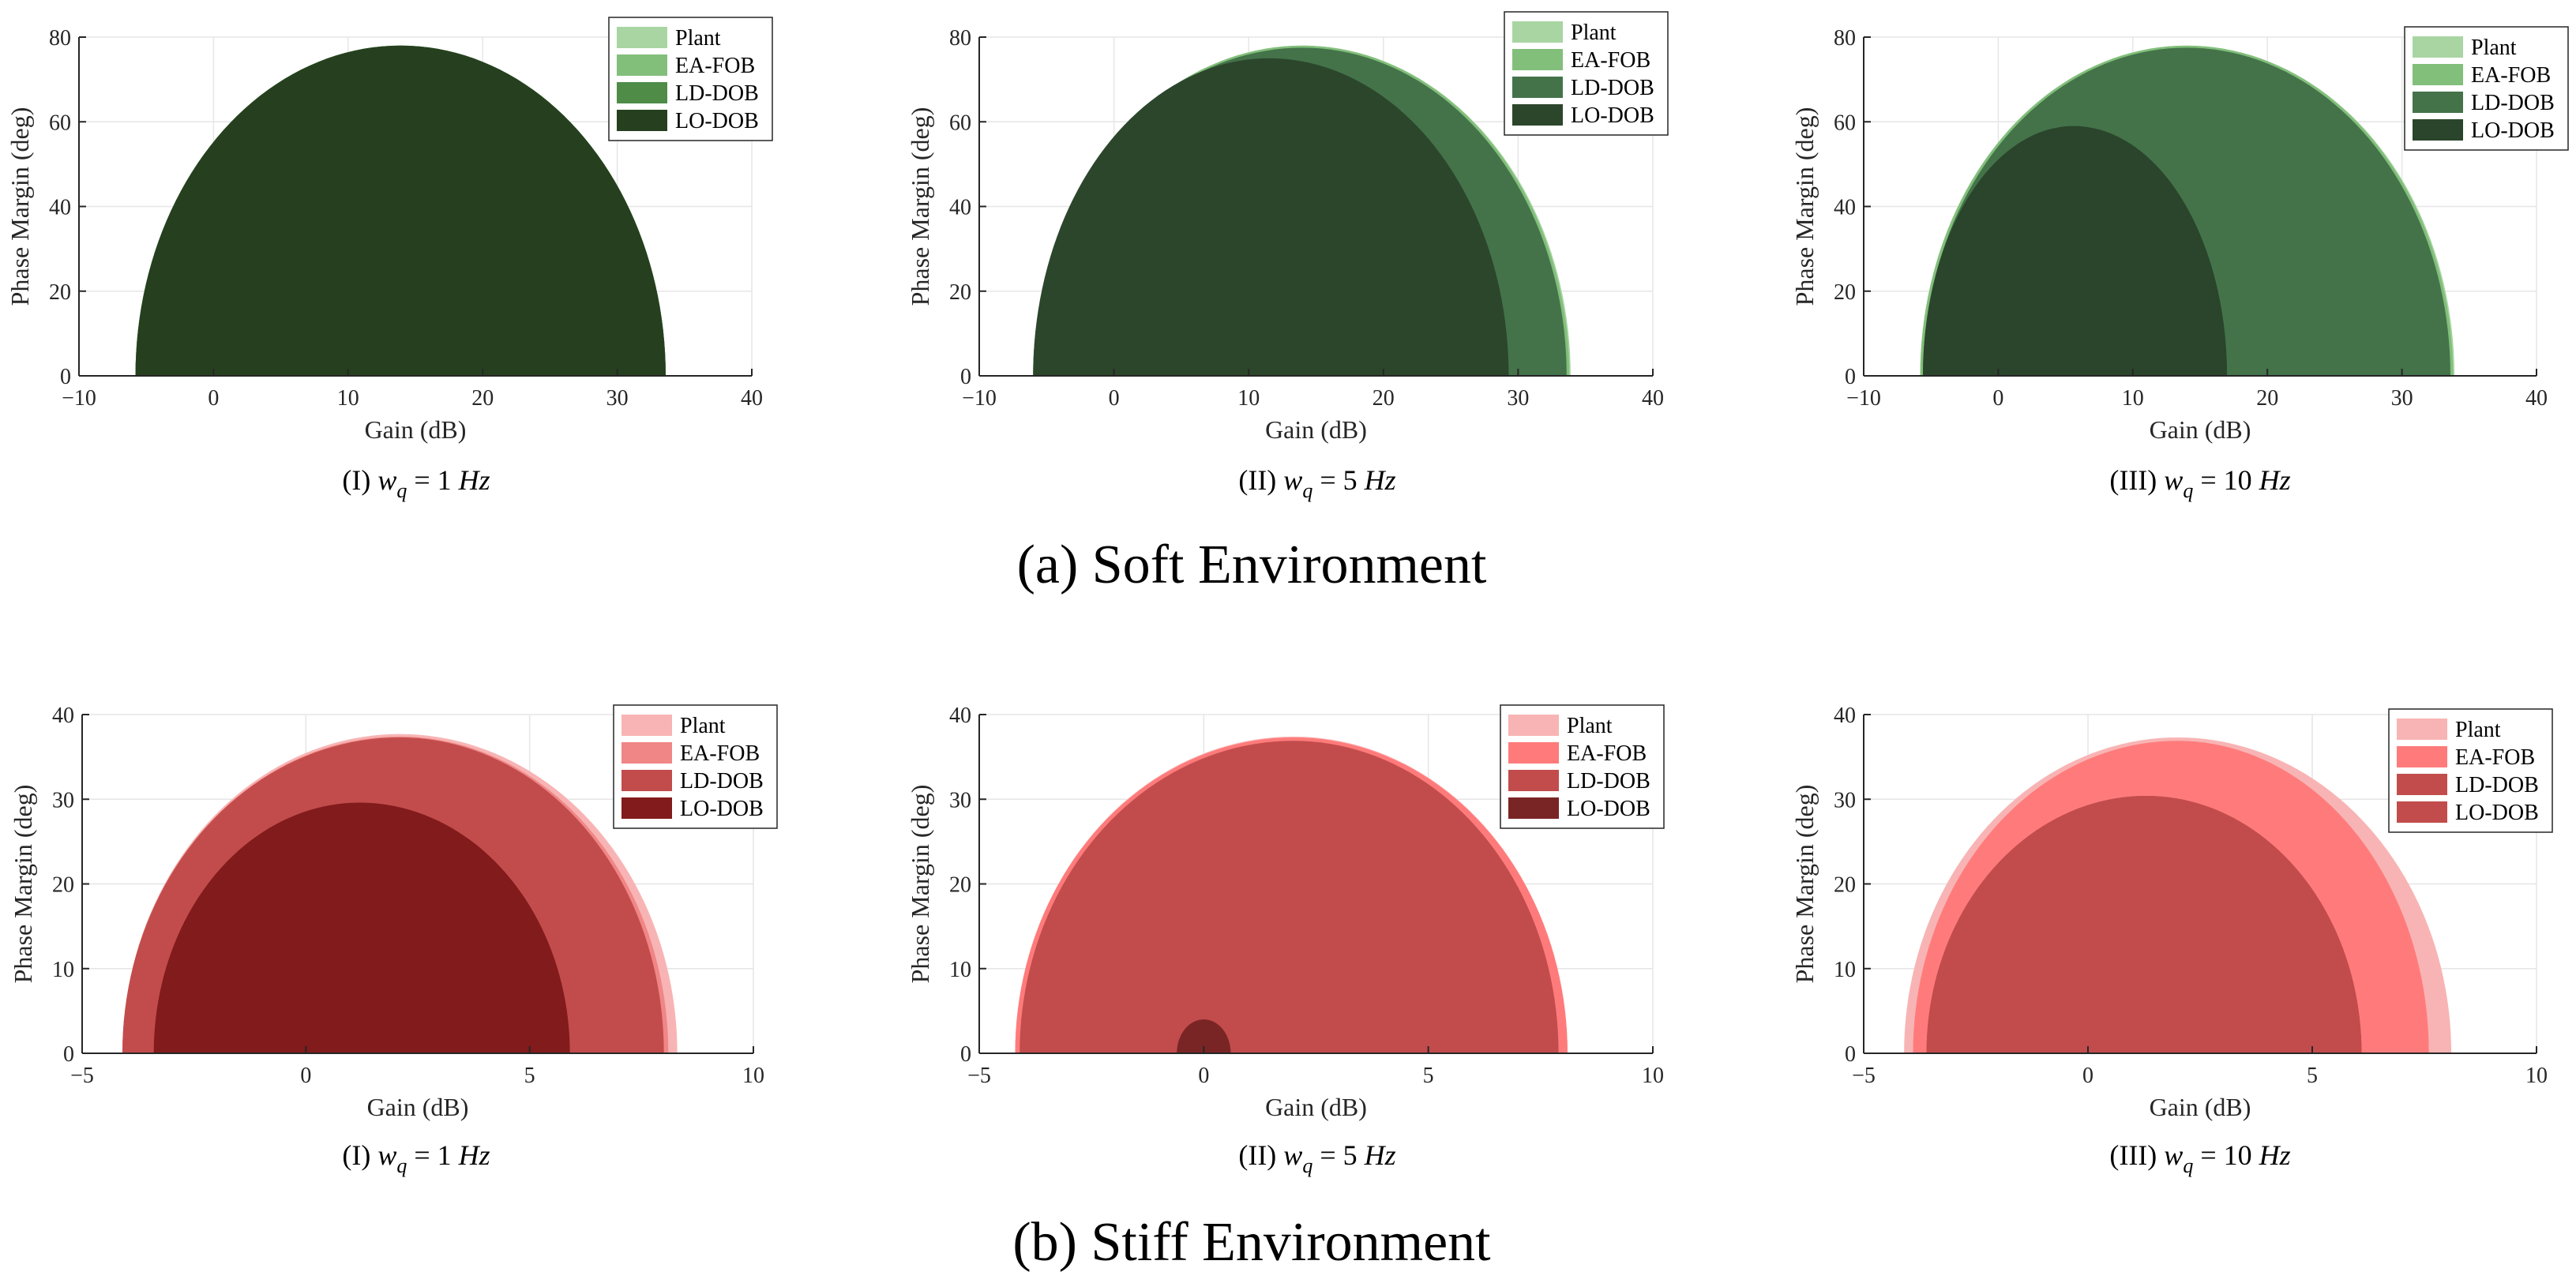  Describe the element at coordinates (1845, 800) in the screenshot. I see `y-tick-label: 30` at that location.